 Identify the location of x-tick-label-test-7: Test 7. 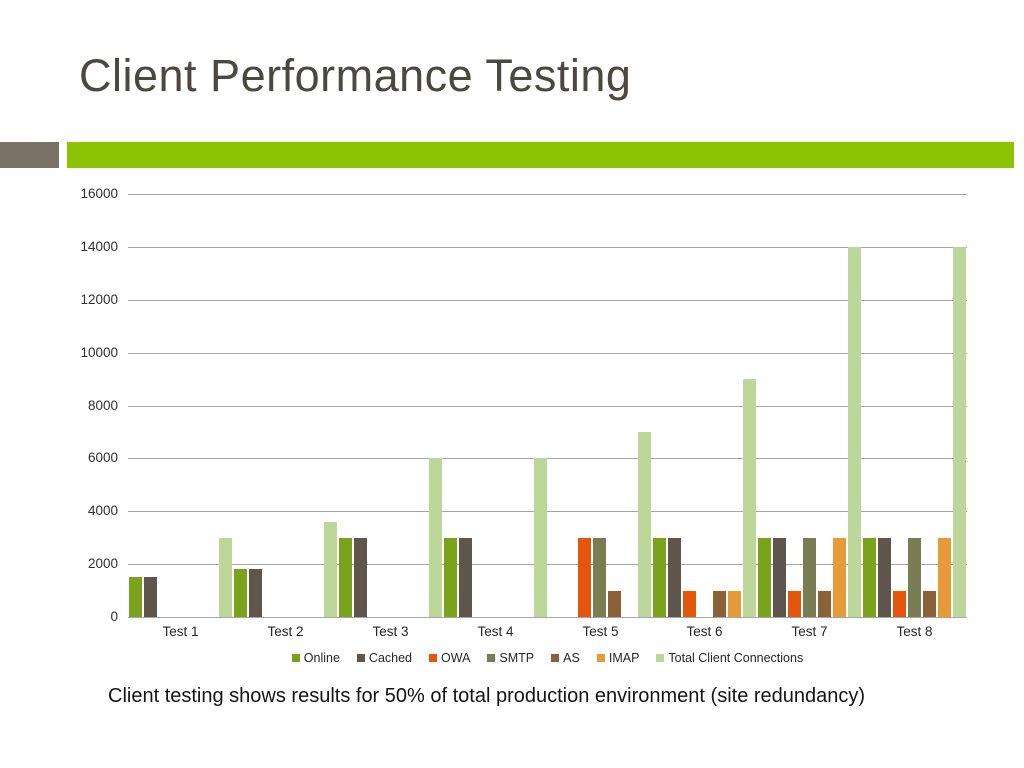
(809, 631).